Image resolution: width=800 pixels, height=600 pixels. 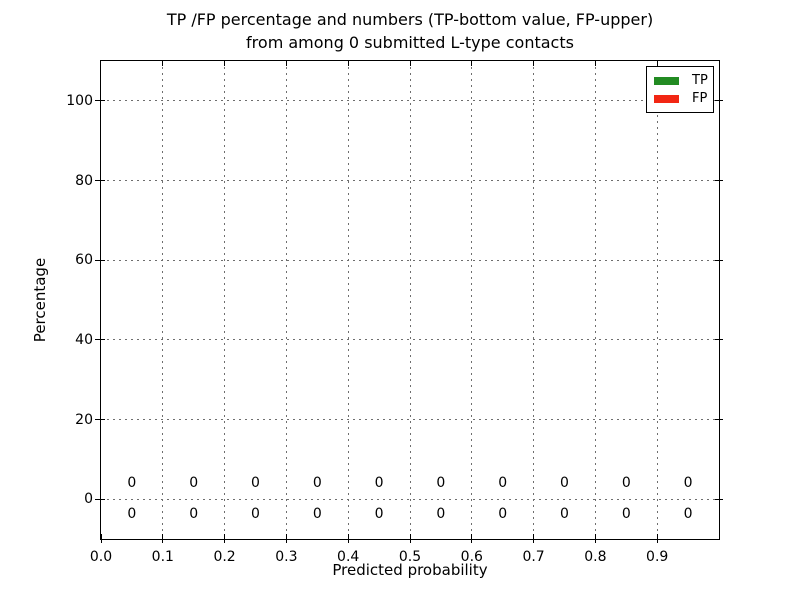 What do you see at coordinates (162, 557) in the screenshot?
I see `x-tick-label: 0.1` at bounding box center [162, 557].